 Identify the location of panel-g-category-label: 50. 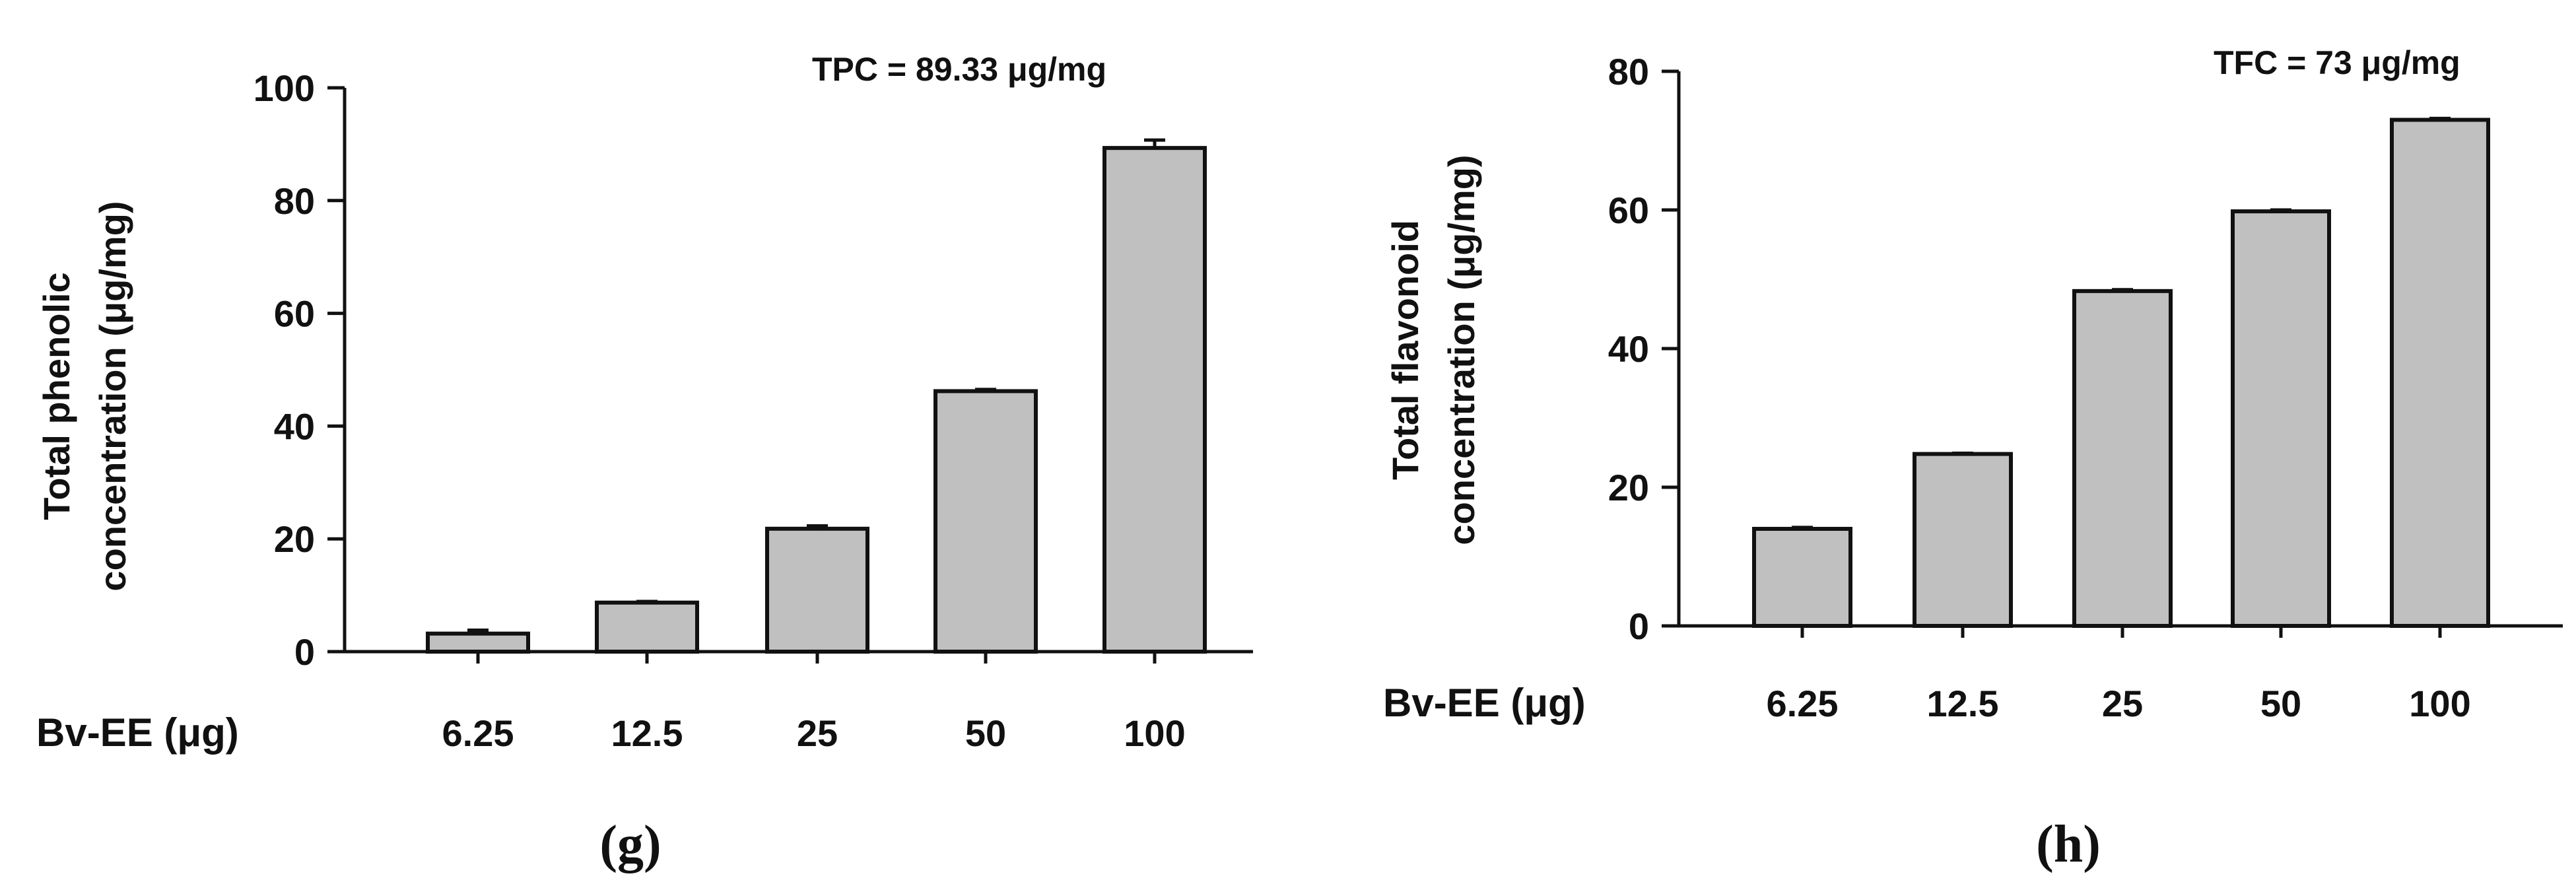
(985, 733).